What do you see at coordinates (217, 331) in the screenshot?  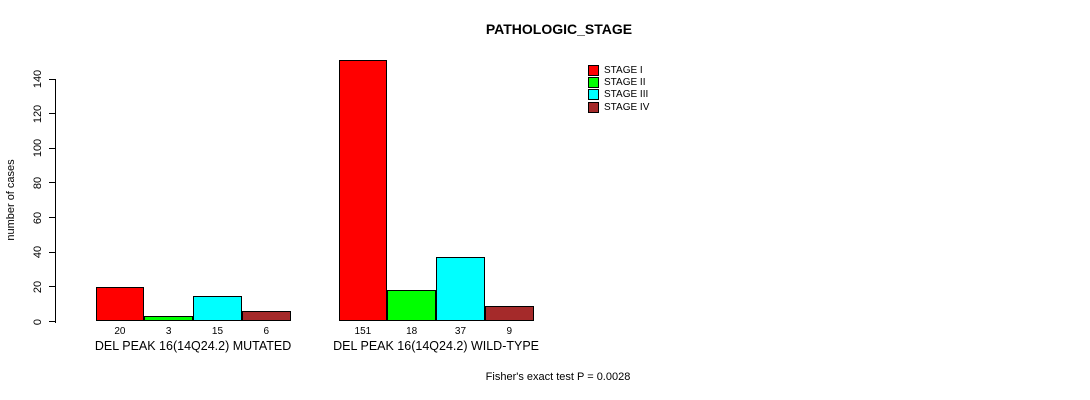 I see `bar-value-label: 15` at bounding box center [217, 331].